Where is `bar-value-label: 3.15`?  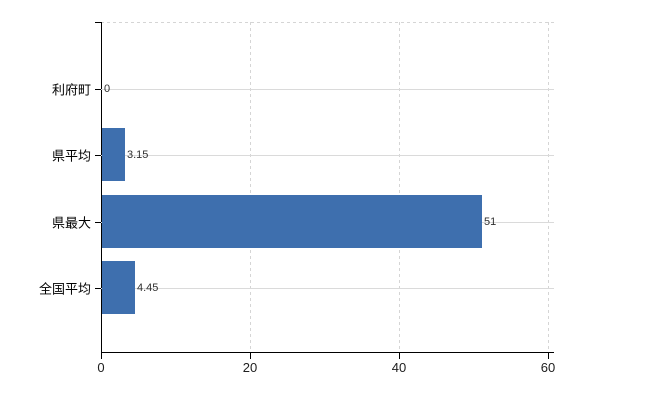
bar-value-label: 3.15 is located at coordinates (138, 155).